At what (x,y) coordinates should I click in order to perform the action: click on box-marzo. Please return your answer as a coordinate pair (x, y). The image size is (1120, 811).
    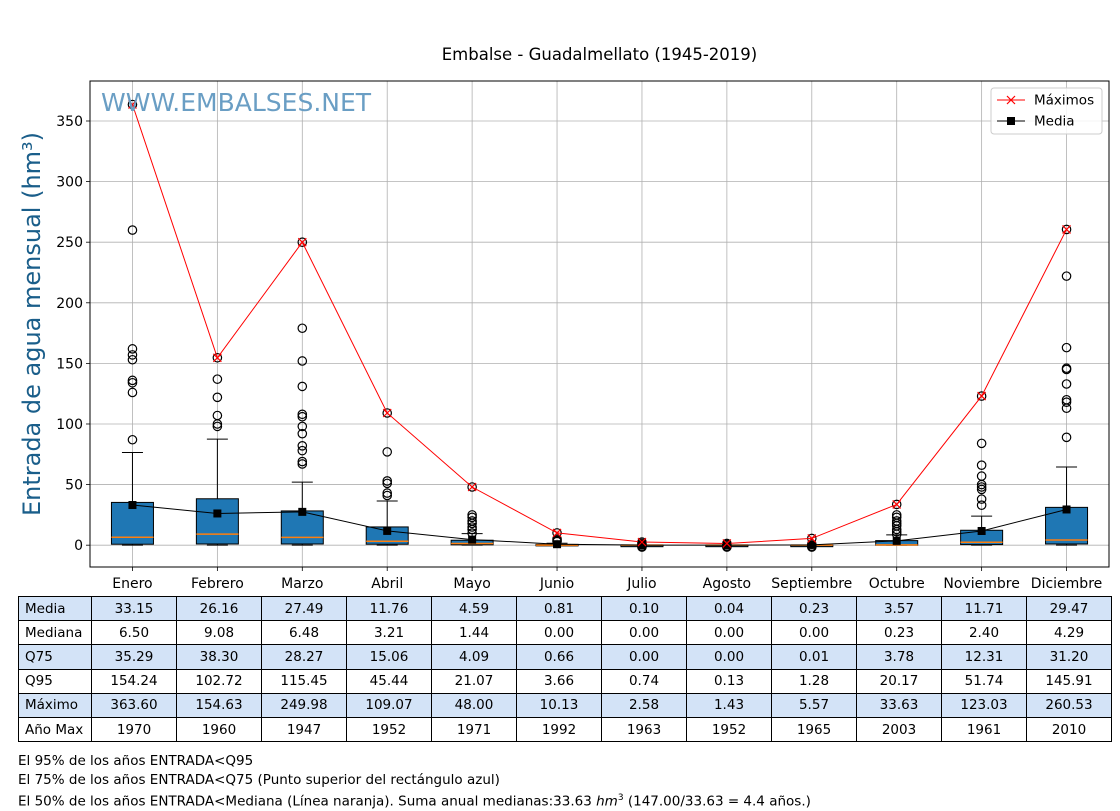
    Looking at the image, I should click on (302, 513).